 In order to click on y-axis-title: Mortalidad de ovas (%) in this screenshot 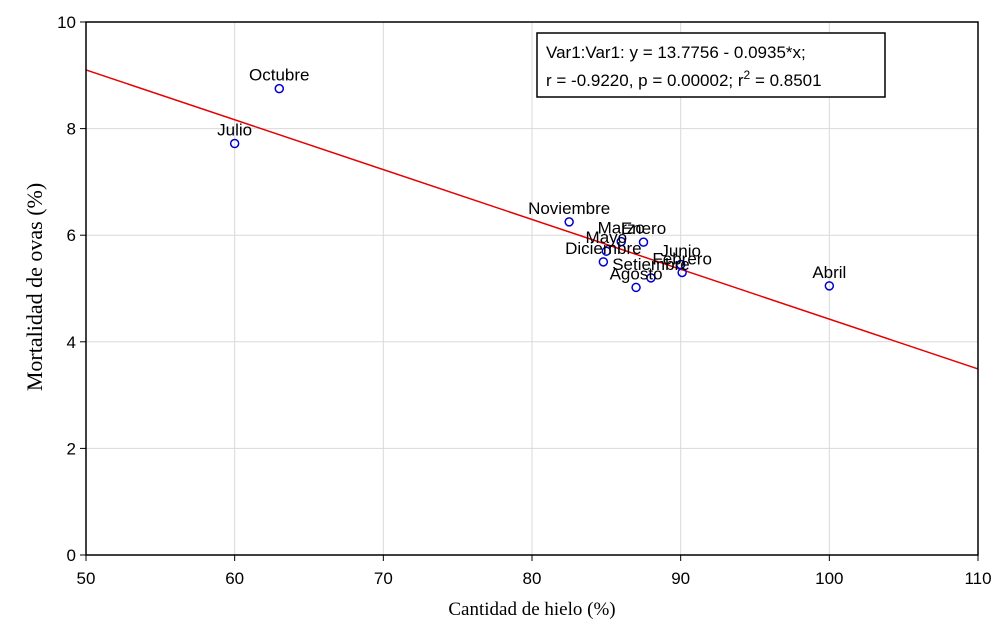, I will do `click(34, 287)`.